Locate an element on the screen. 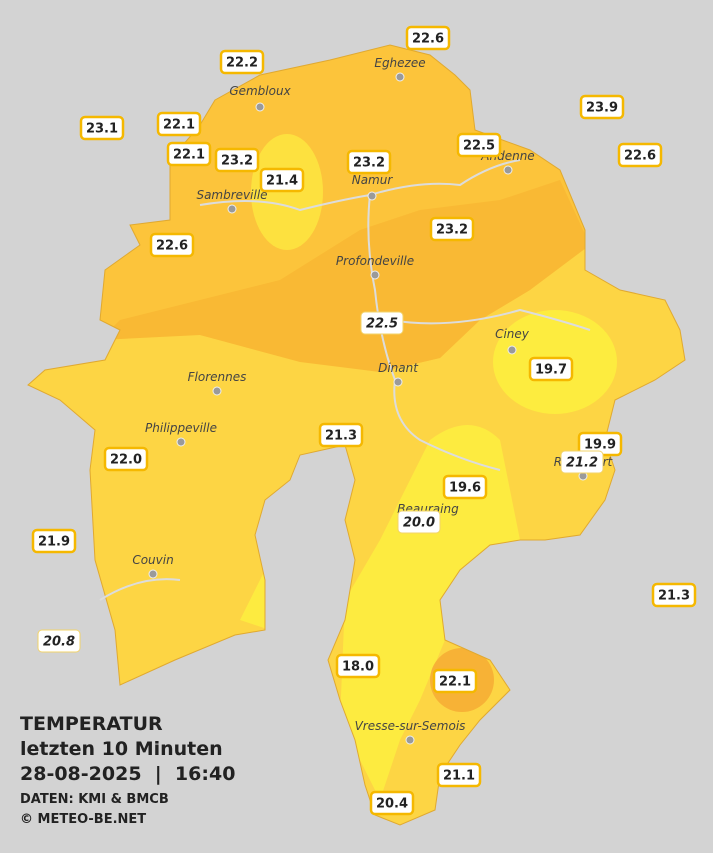 Image resolution: width=713 pixels, height=853 pixels. station-value: 19.7 is located at coordinates (551, 370).